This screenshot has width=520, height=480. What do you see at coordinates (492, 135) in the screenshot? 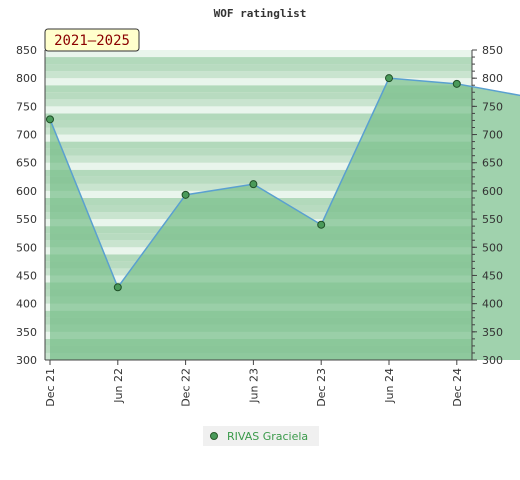
I see `y-tick-label-right: 700` at bounding box center [492, 135].